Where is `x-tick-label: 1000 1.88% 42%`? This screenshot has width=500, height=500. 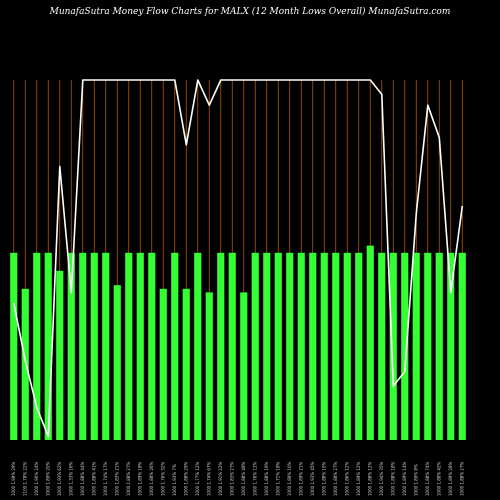 x-tick-label: 1000 1.88% 42% is located at coordinates (438, 478).